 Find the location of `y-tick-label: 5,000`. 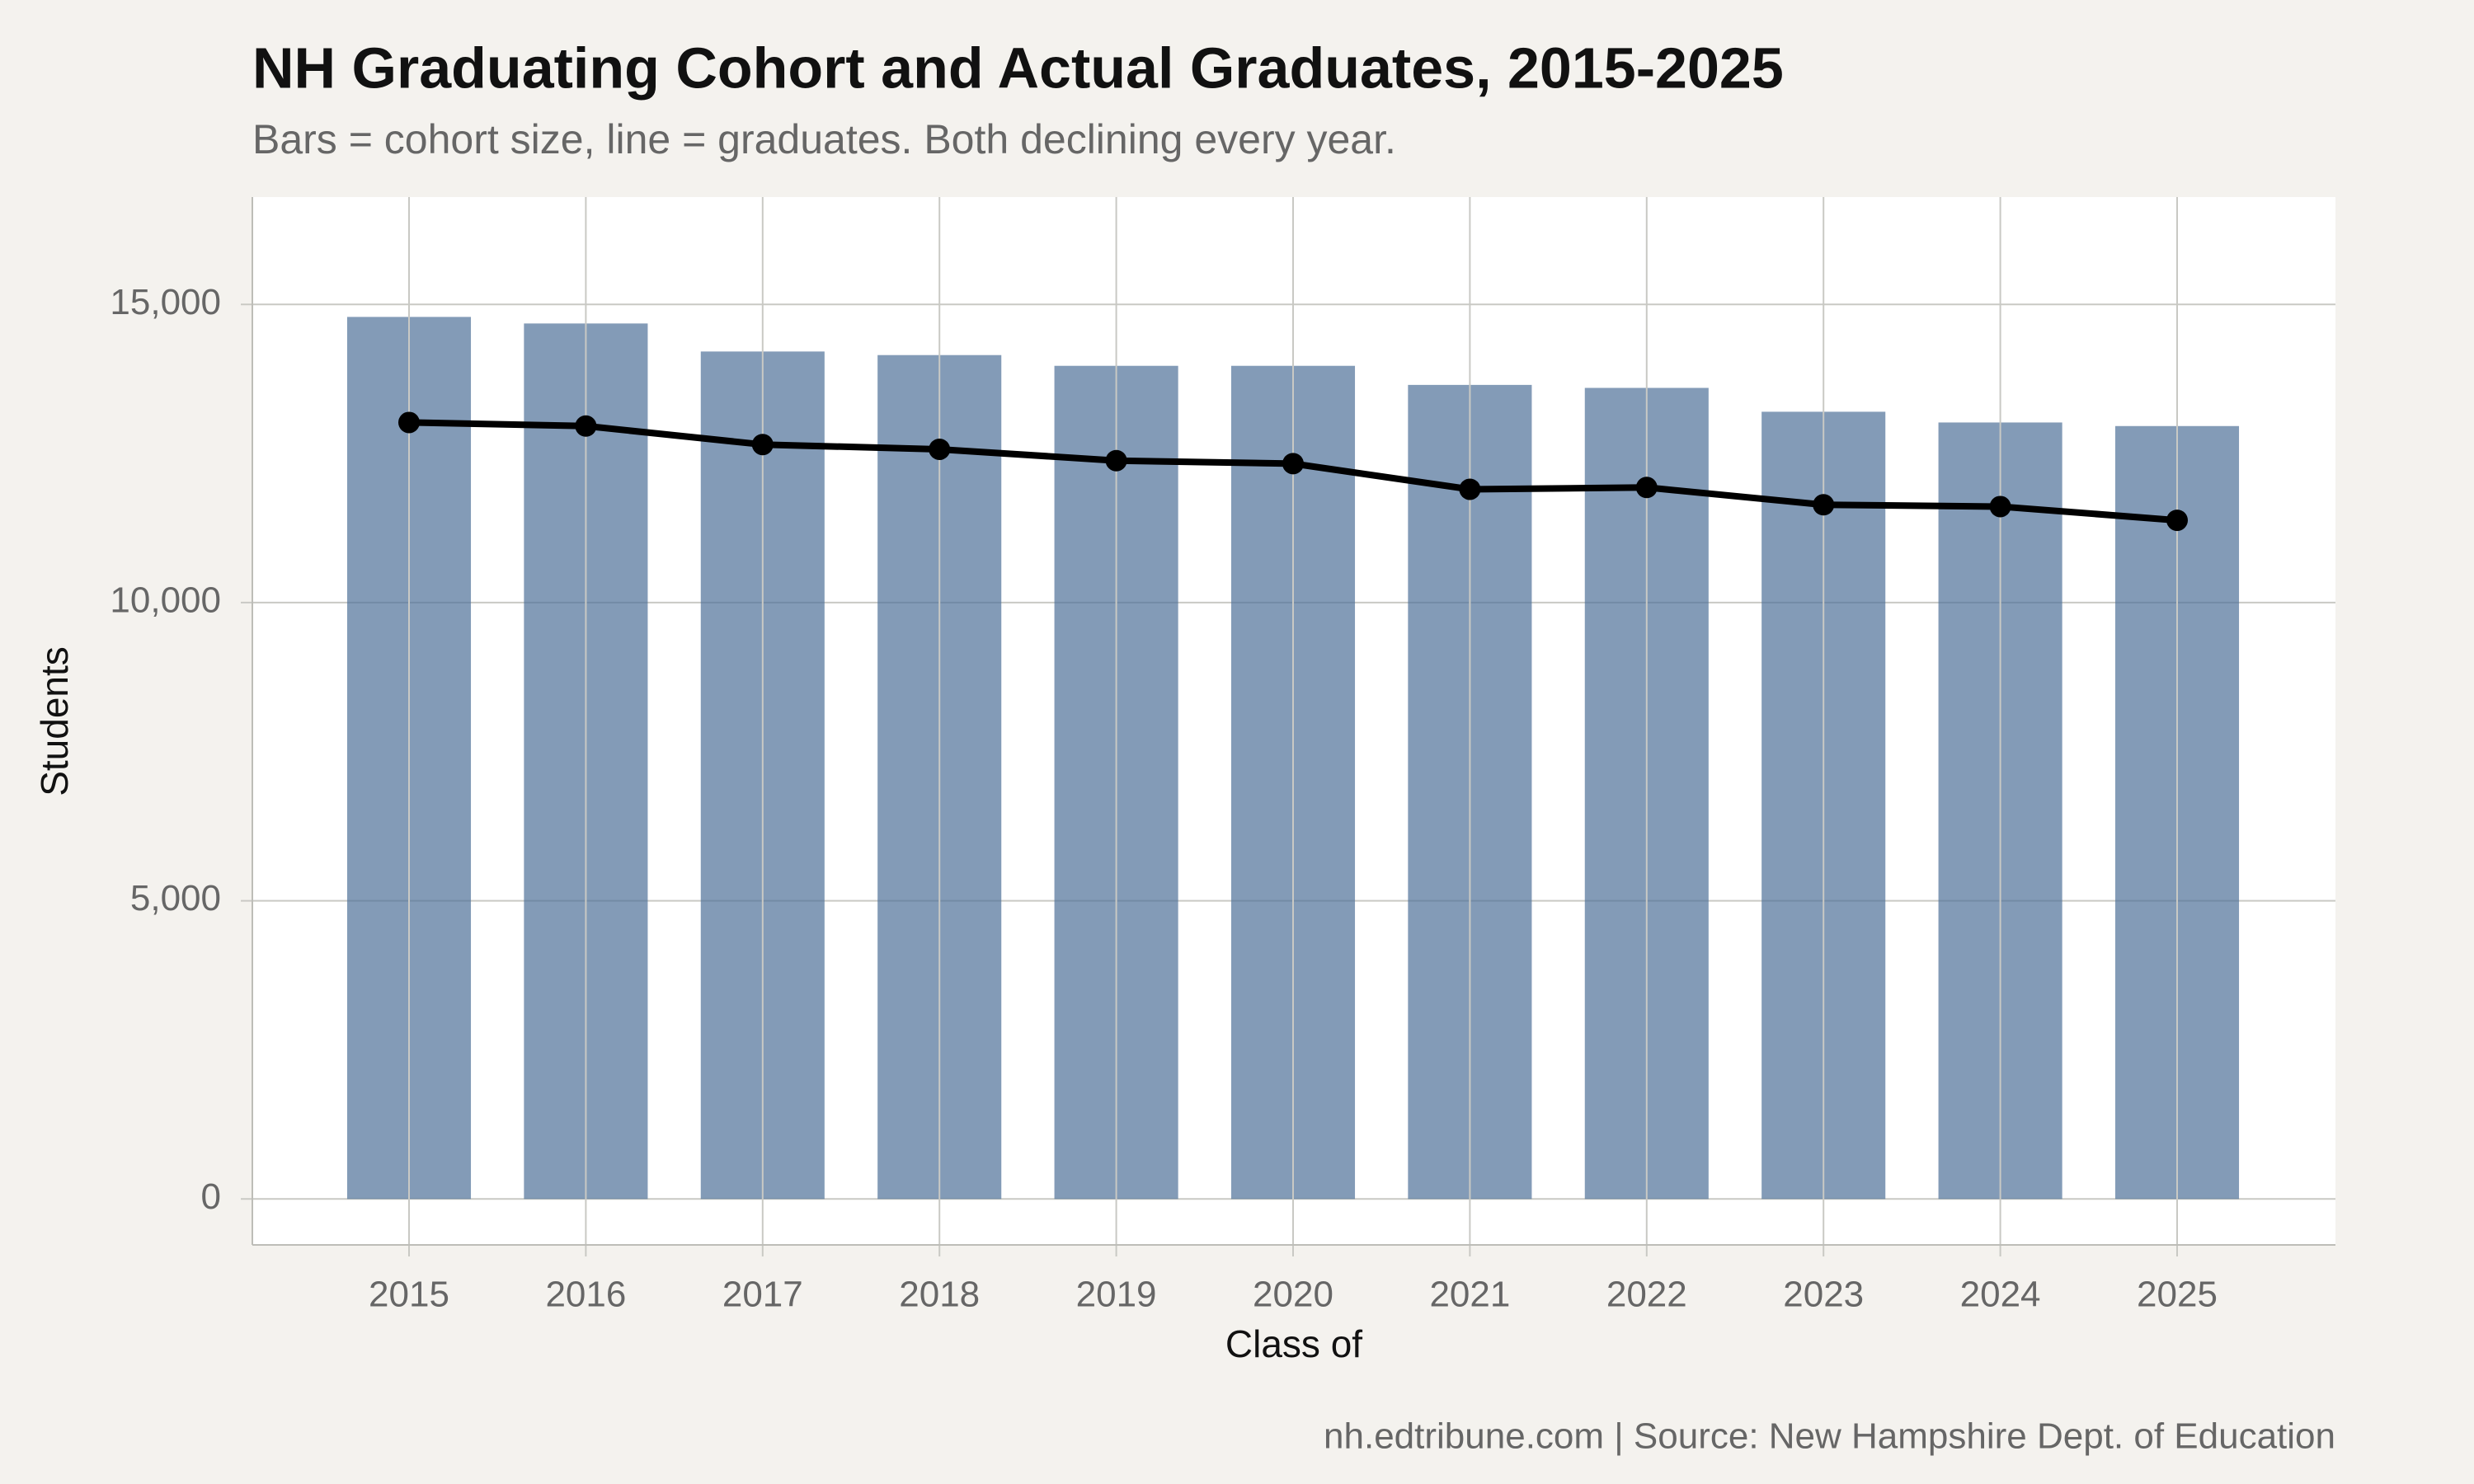

y-tick-label: 5,000 is located at coordinates (175, 898).